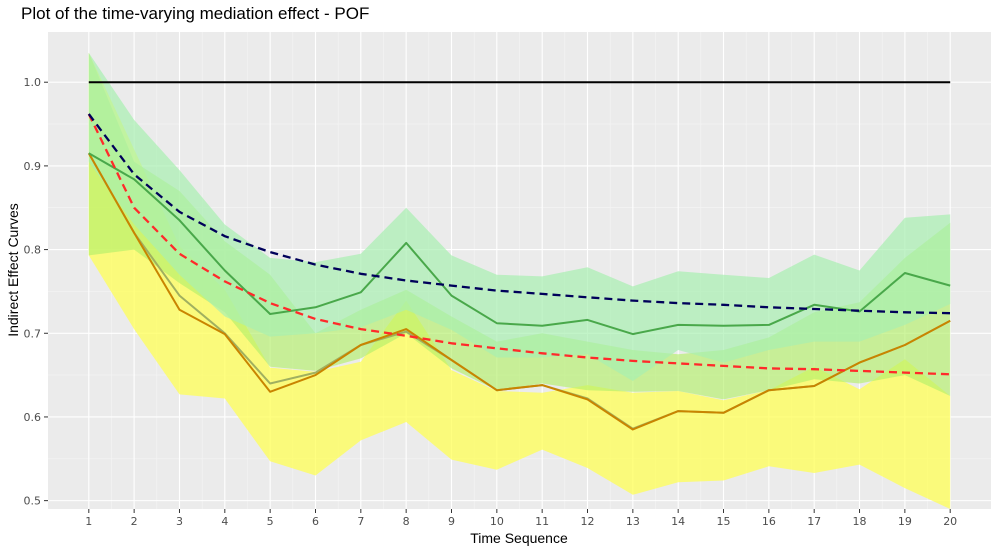  Describe the element at coordinates (224, 521) in the screenshot. I see `x-tick-label: 4` at that location.